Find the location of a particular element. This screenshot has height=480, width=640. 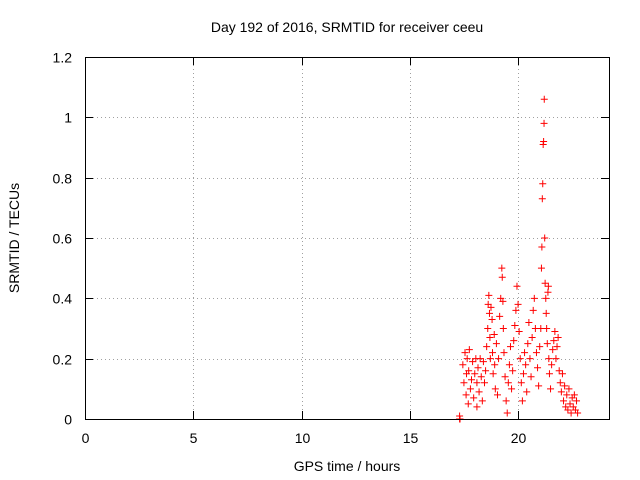

y-tick-label: 0.4 is located at coordinates (63, 299).